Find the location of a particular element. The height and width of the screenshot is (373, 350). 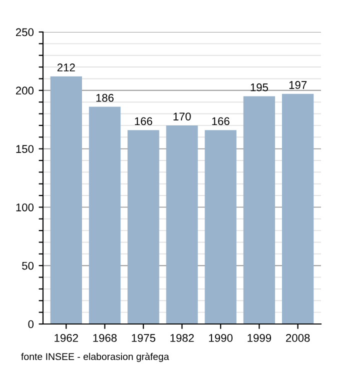

source-note: fonte INSEE - elaborasion gràfega is located at coordinates (95, 357).